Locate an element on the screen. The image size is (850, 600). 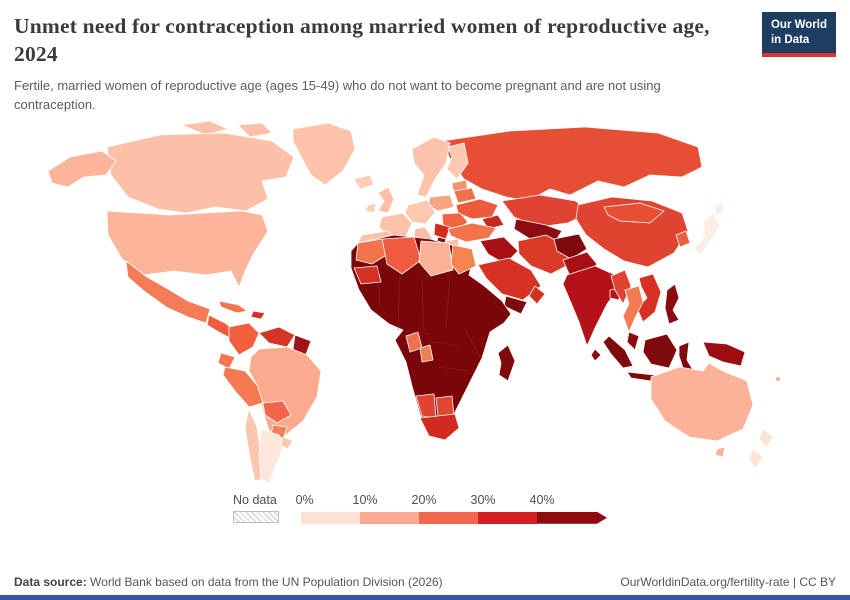
owid-logo: Our World in Data is located at coordinates (798, 34).